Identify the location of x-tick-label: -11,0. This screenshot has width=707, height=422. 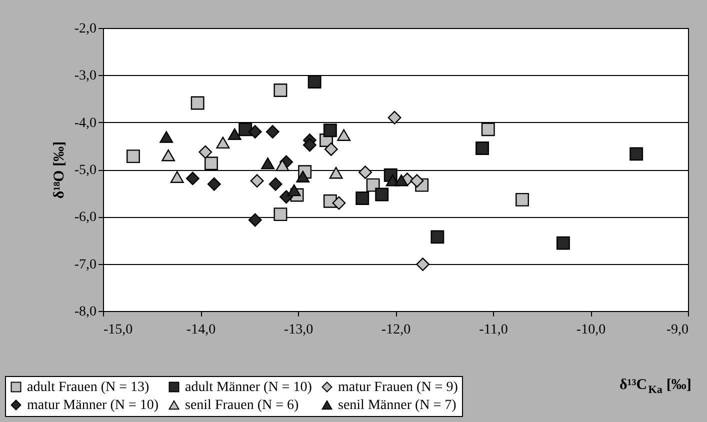
(493, 330).